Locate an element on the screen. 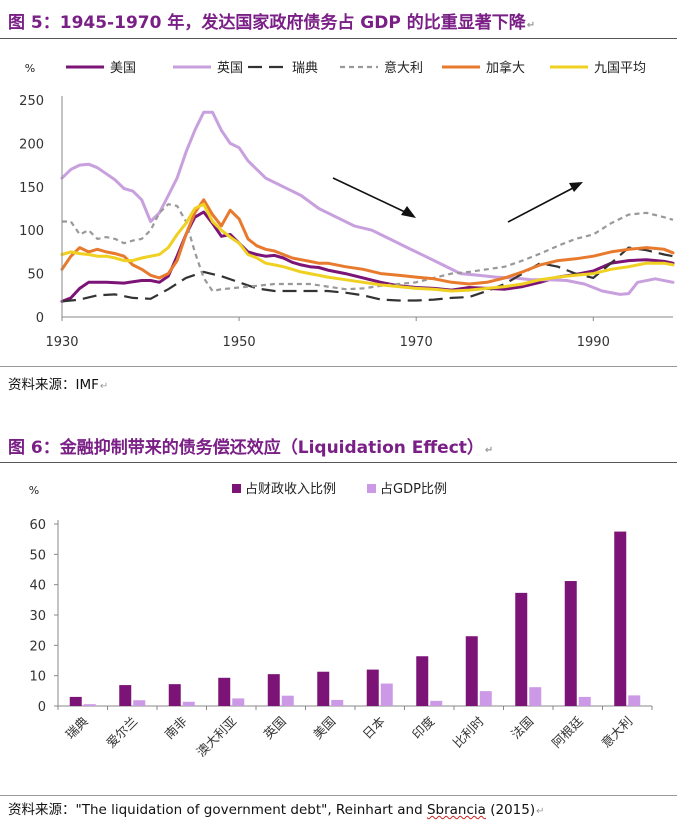  series-line-美国 is located at coordinates (367, 256).